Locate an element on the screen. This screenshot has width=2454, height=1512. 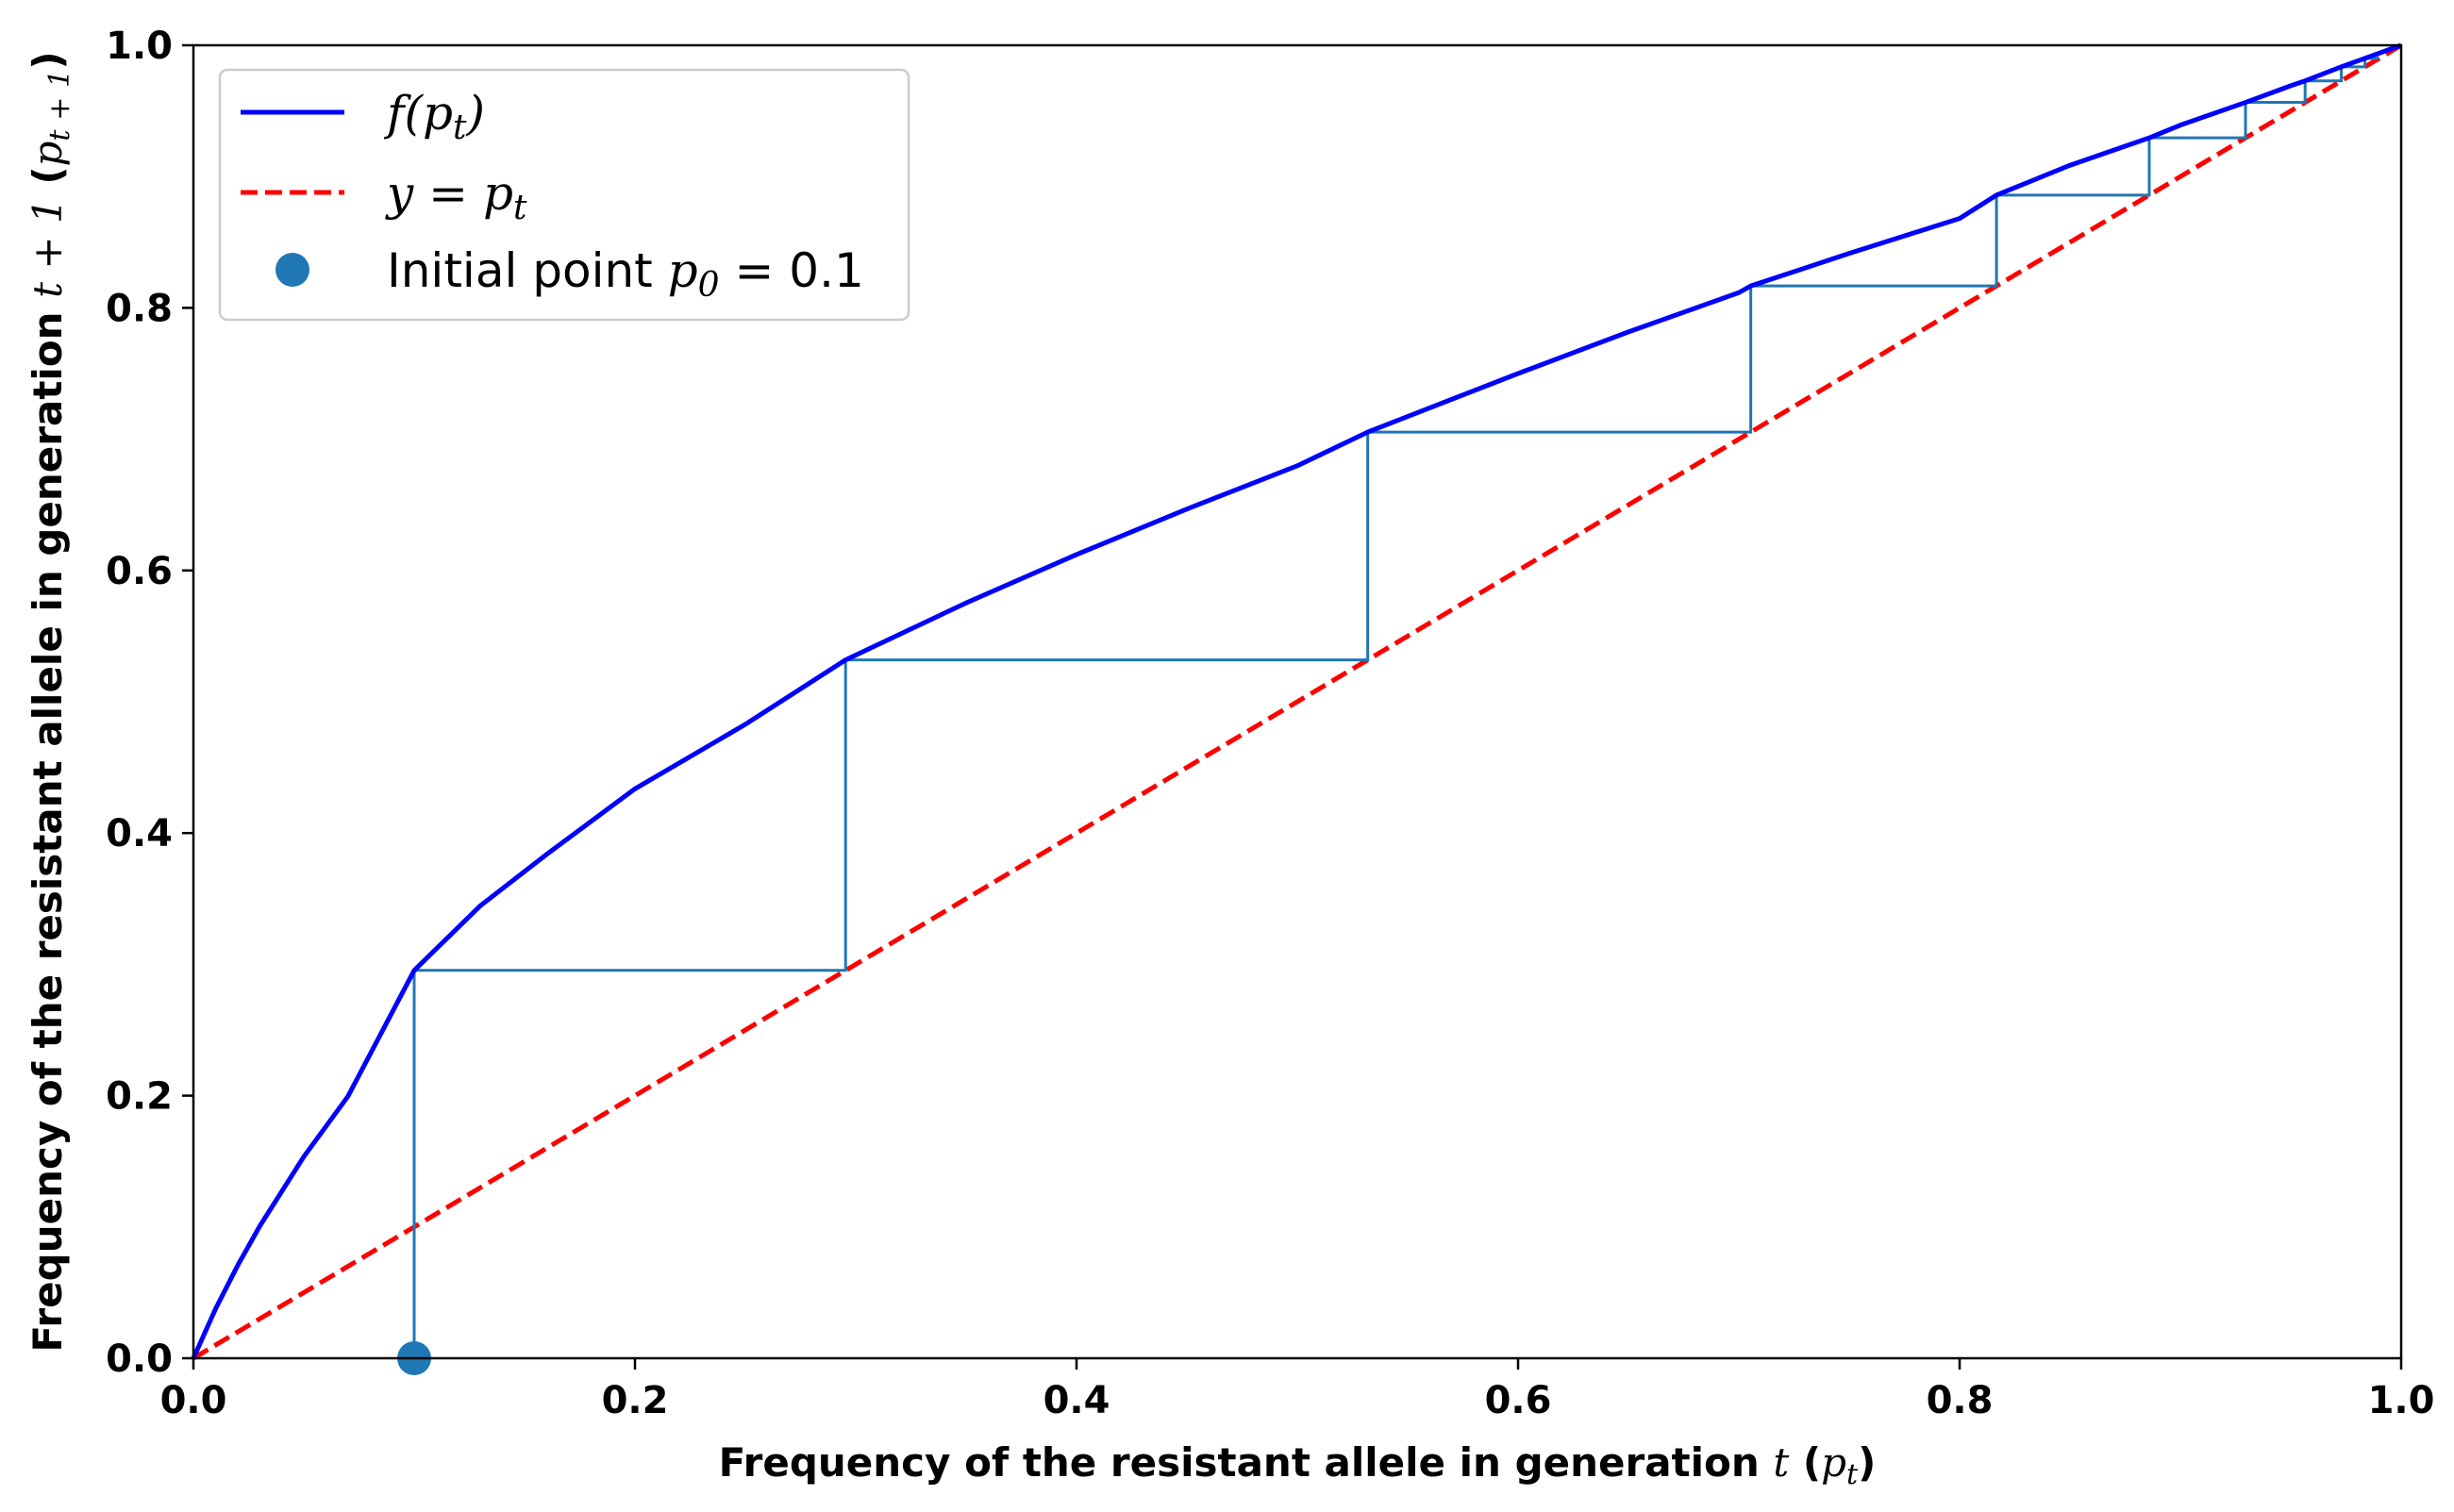
legend-entry-initial: Initial point p0 = 0.1 is located at coordinates (569, 274).